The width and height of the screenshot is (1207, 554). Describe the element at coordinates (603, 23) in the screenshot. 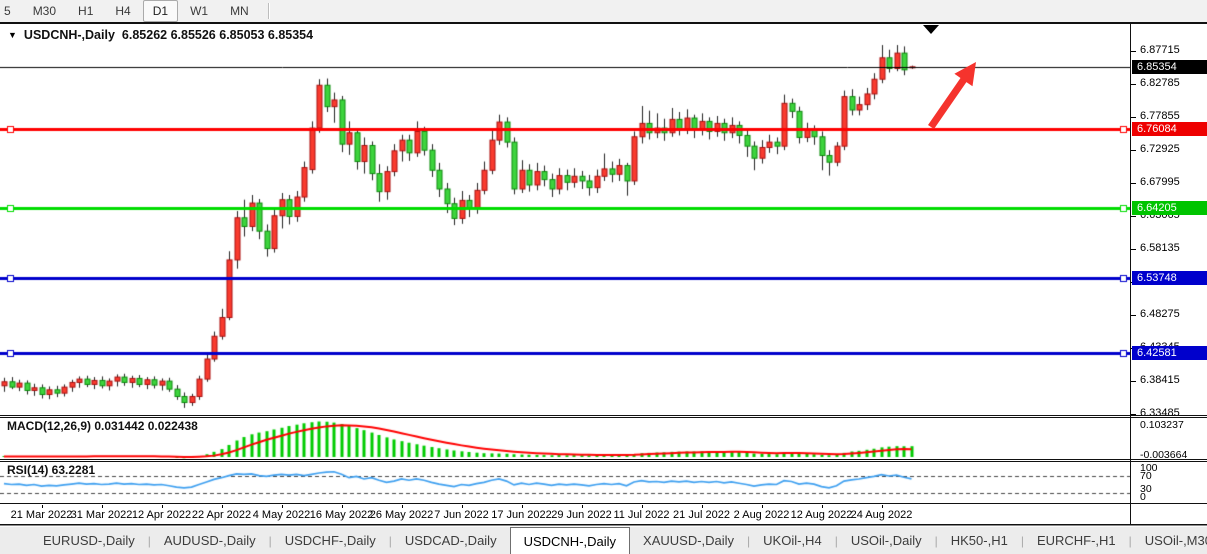

I see `window-border` at that location.